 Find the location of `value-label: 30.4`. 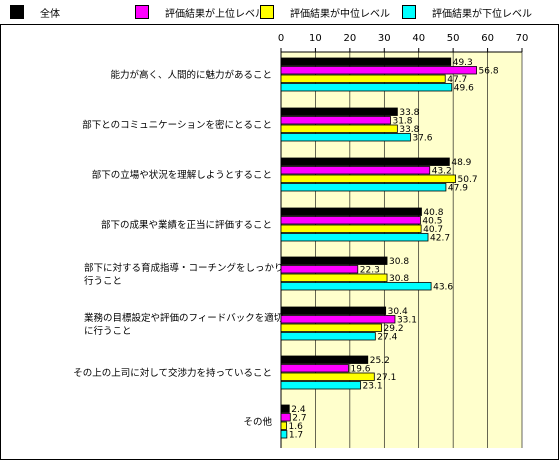

value-label: 30.4 is located at coordinates (398, 312).